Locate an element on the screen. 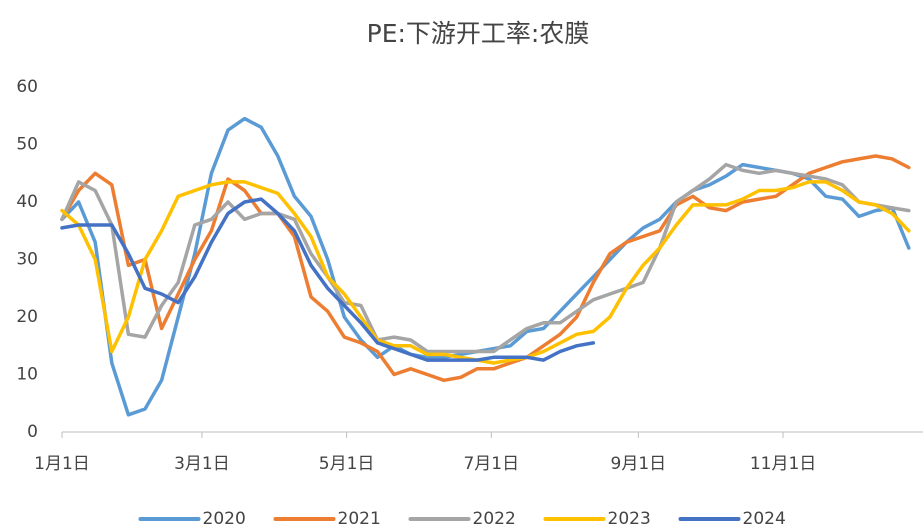 This screenshot has height=529, width=923. y-tick-label: 10 is located at coordinates (27, 375).